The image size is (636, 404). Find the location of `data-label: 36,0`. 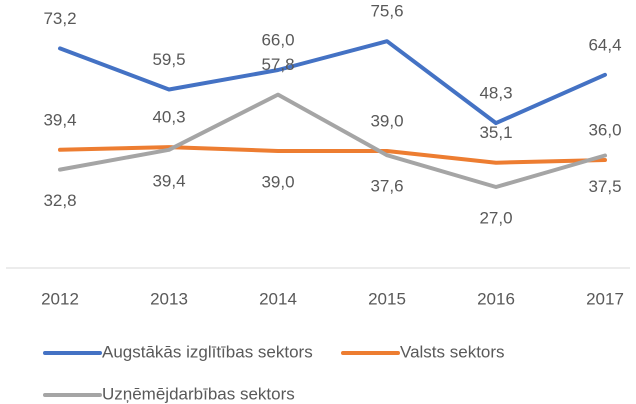

data-label: 36,0 is located at coordinates (604, 129).